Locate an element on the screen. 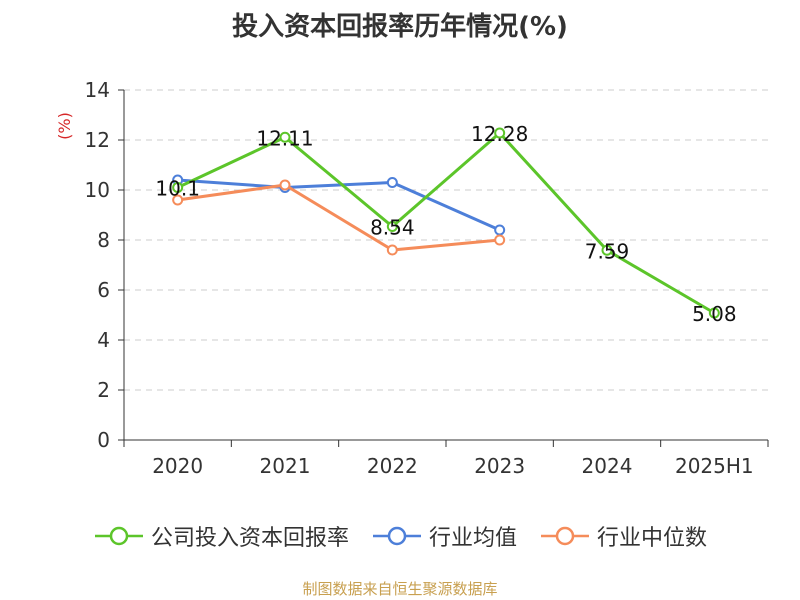 The image size is (800, 600). legend-marker-median is located at coordinates (565, 536).